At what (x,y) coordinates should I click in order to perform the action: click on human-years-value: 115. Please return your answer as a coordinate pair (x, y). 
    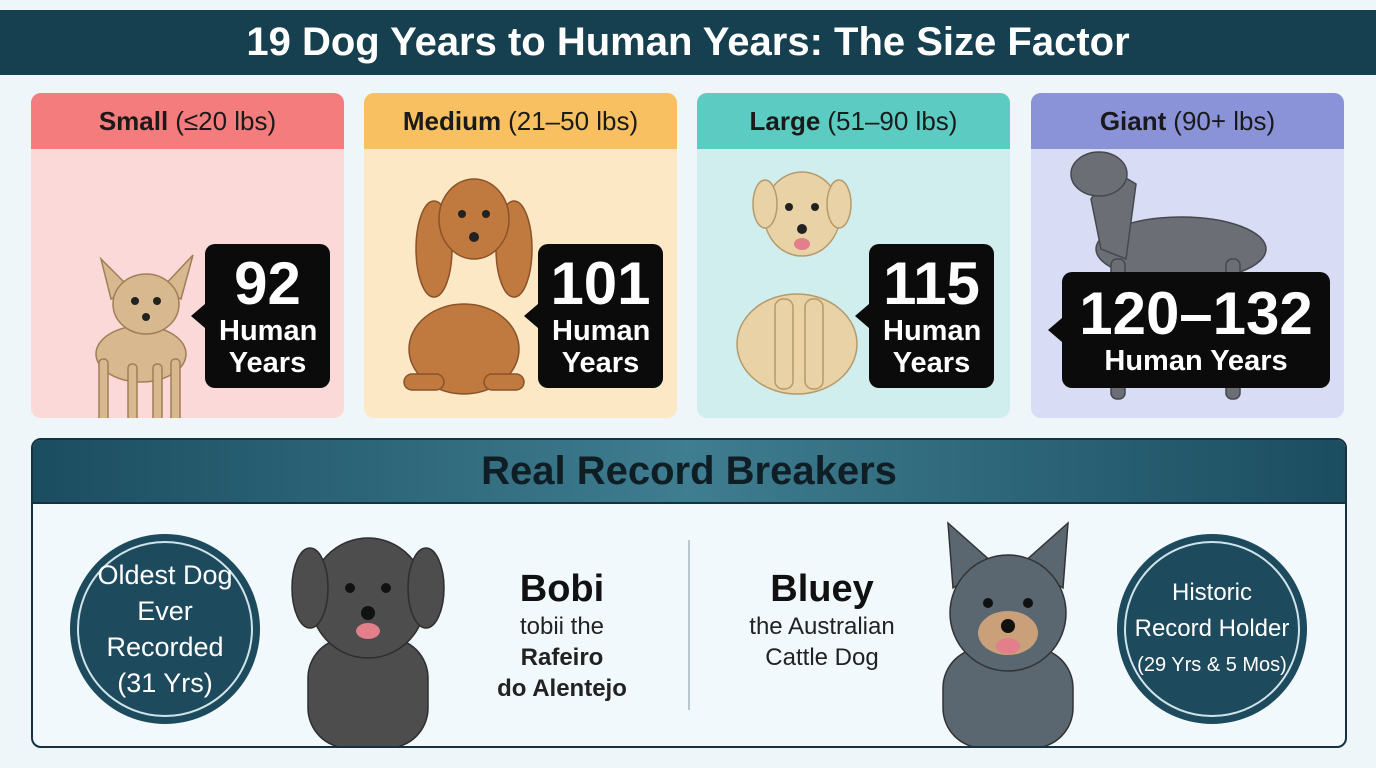
    Looking at the image, I should click on (931, 283).